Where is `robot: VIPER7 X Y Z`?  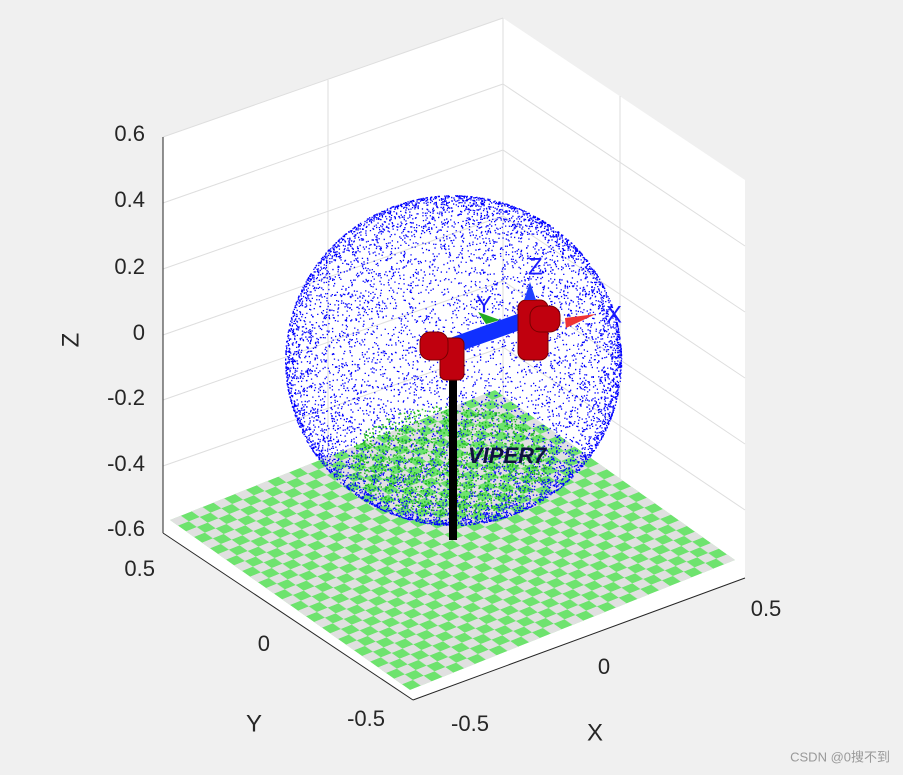
robot: VIPER7 X Y Z is located at coordinates (520, 396).